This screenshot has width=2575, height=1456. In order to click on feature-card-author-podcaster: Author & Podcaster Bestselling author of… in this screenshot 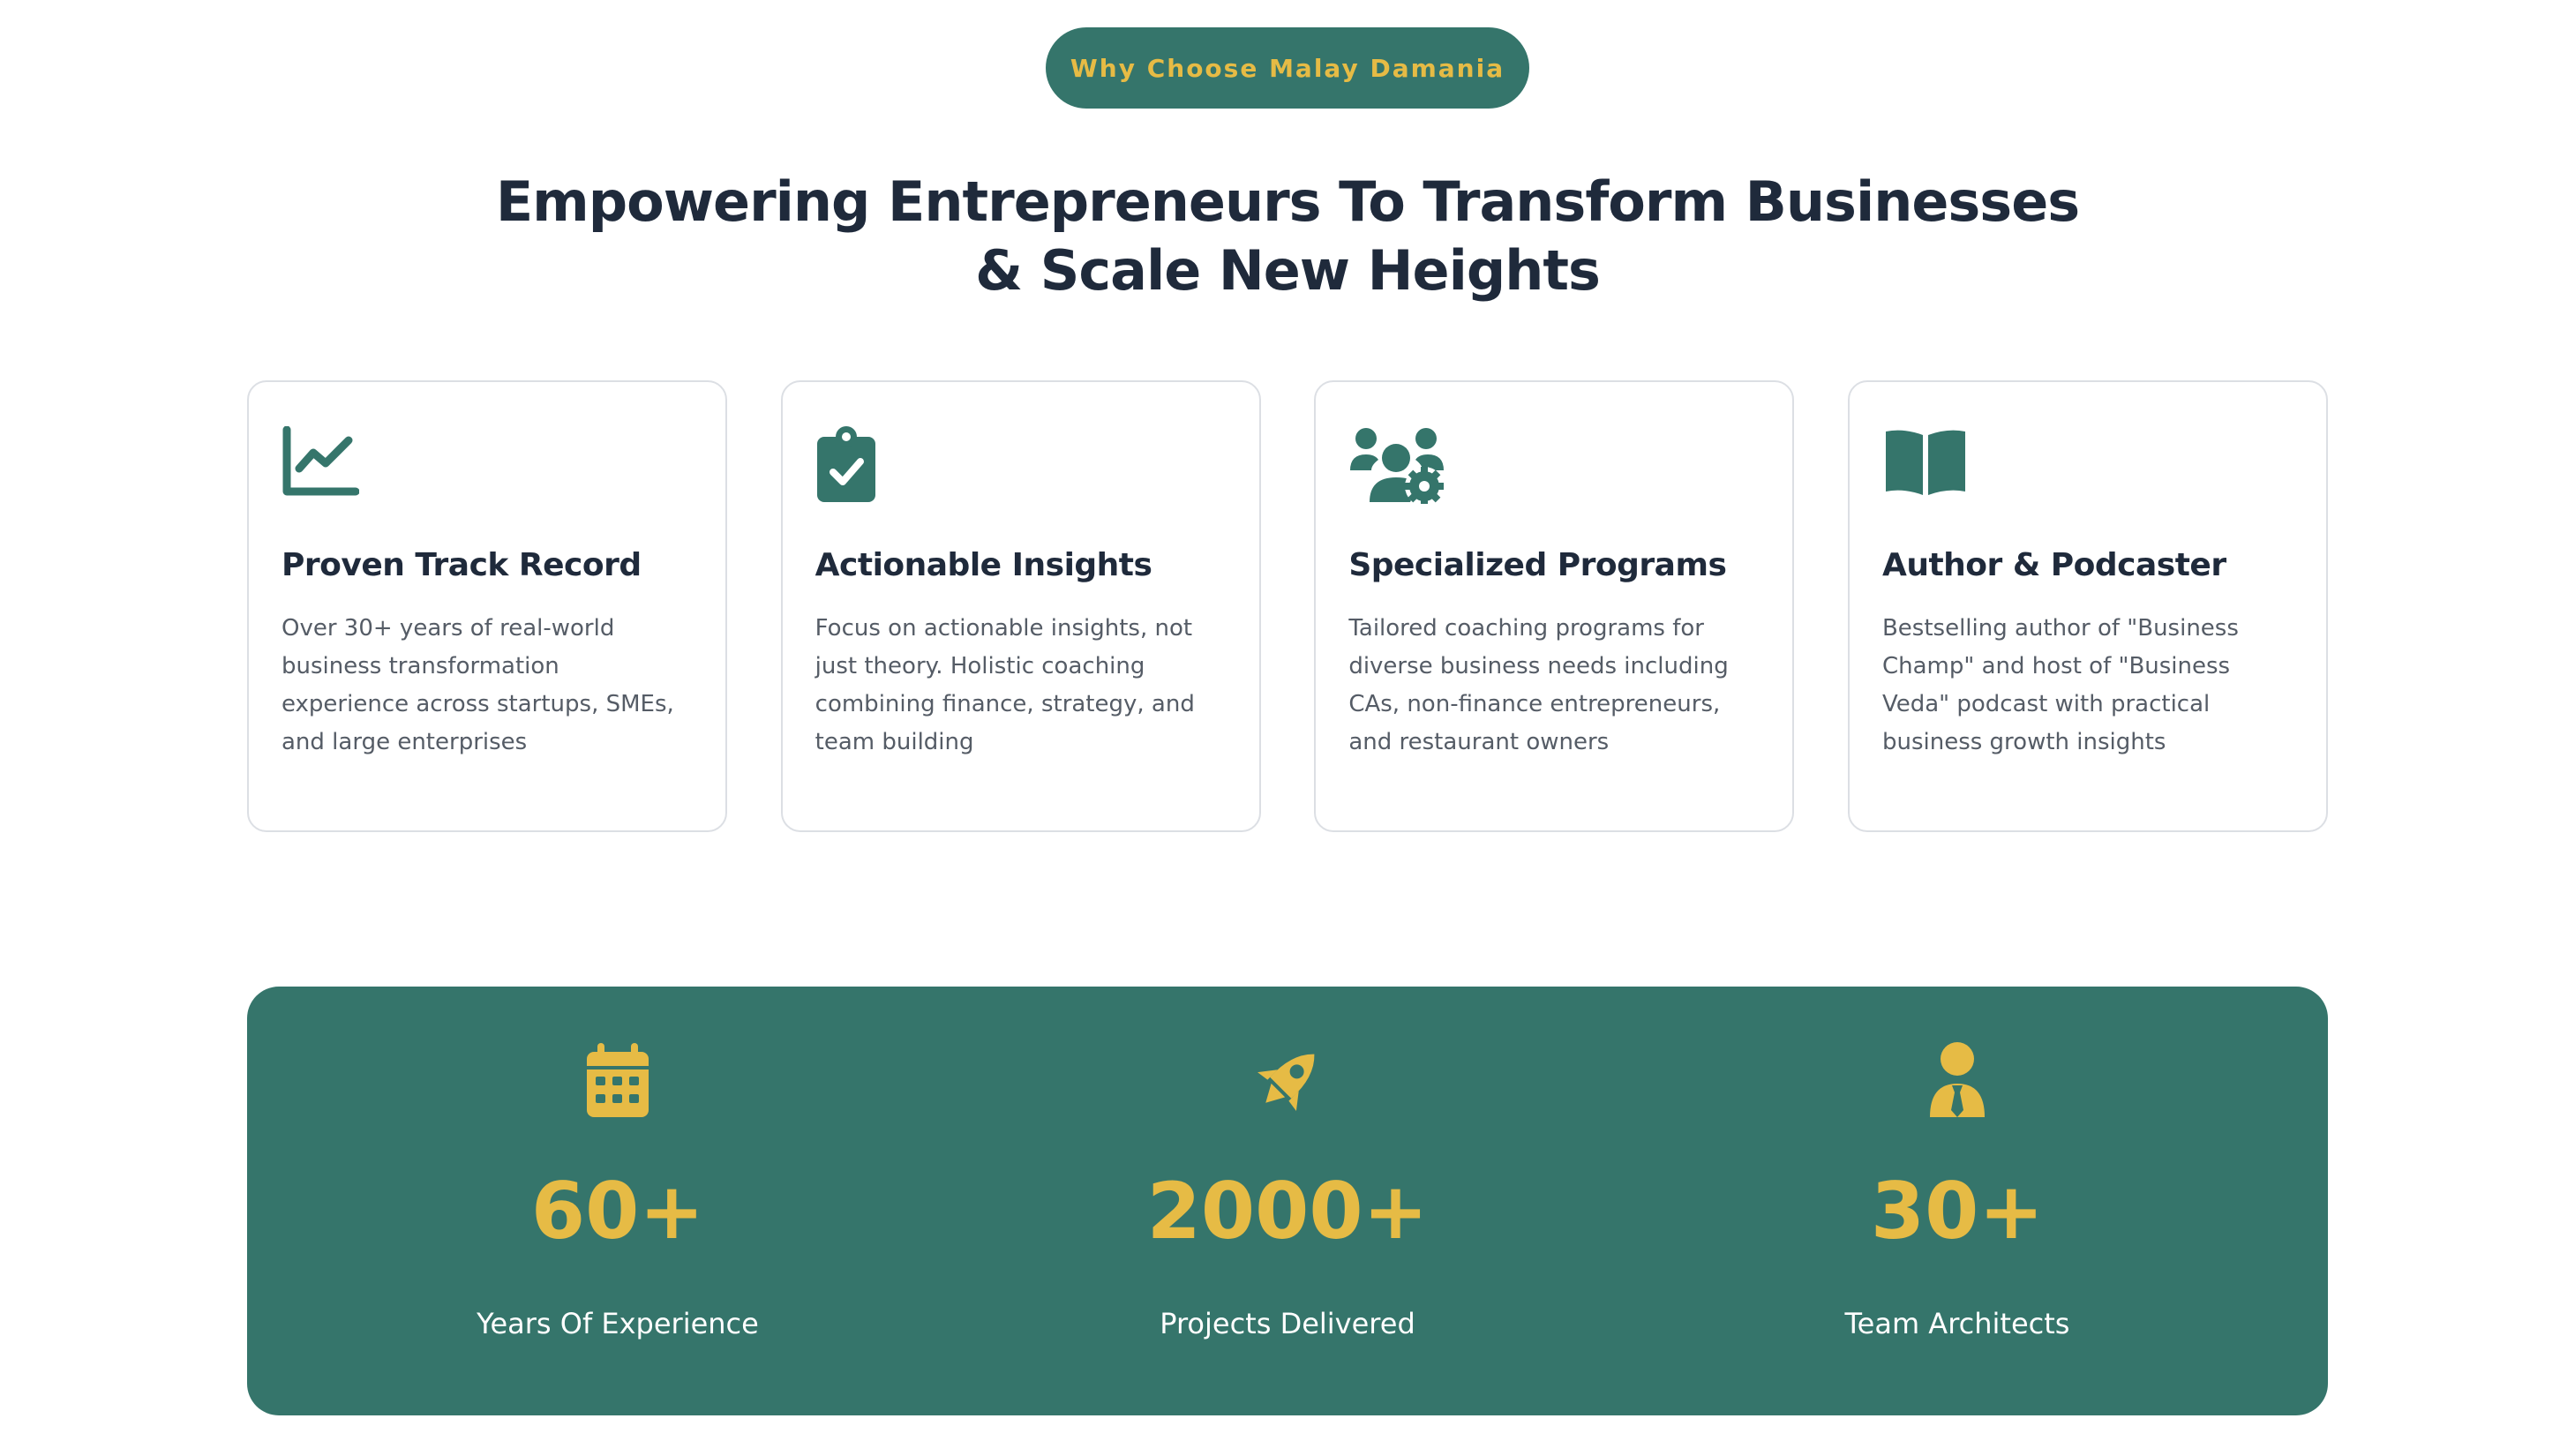, I will do `click(2088, 606)`.